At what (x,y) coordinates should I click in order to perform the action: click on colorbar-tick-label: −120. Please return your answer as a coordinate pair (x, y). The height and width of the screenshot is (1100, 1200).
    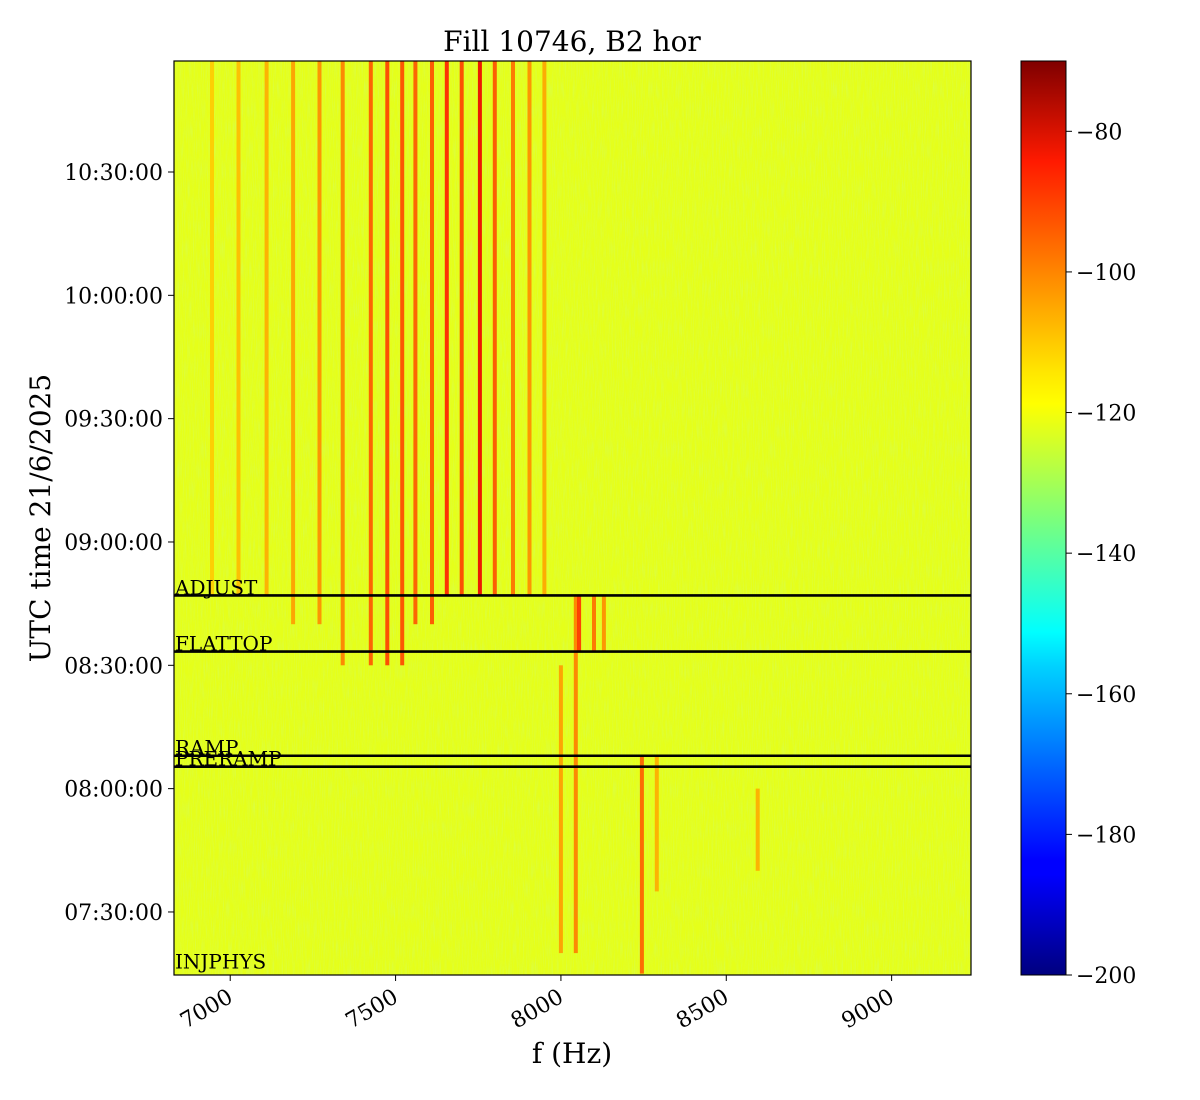
    Looking at the image, I should click on (1106, 414).